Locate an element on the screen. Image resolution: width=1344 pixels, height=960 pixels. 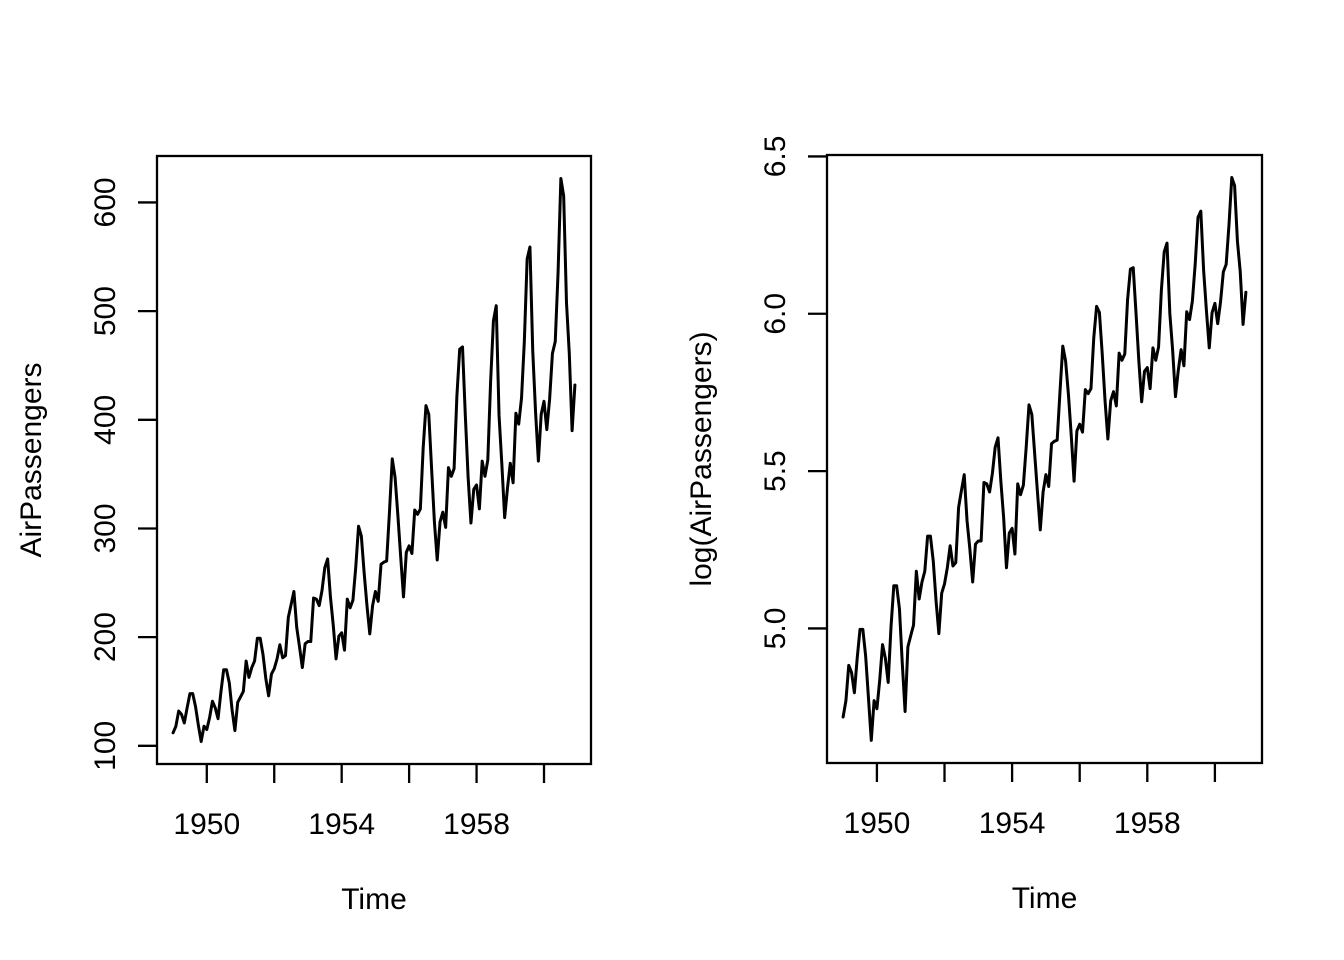
y-tick-label: 600 is located at coordinates (105, 202).